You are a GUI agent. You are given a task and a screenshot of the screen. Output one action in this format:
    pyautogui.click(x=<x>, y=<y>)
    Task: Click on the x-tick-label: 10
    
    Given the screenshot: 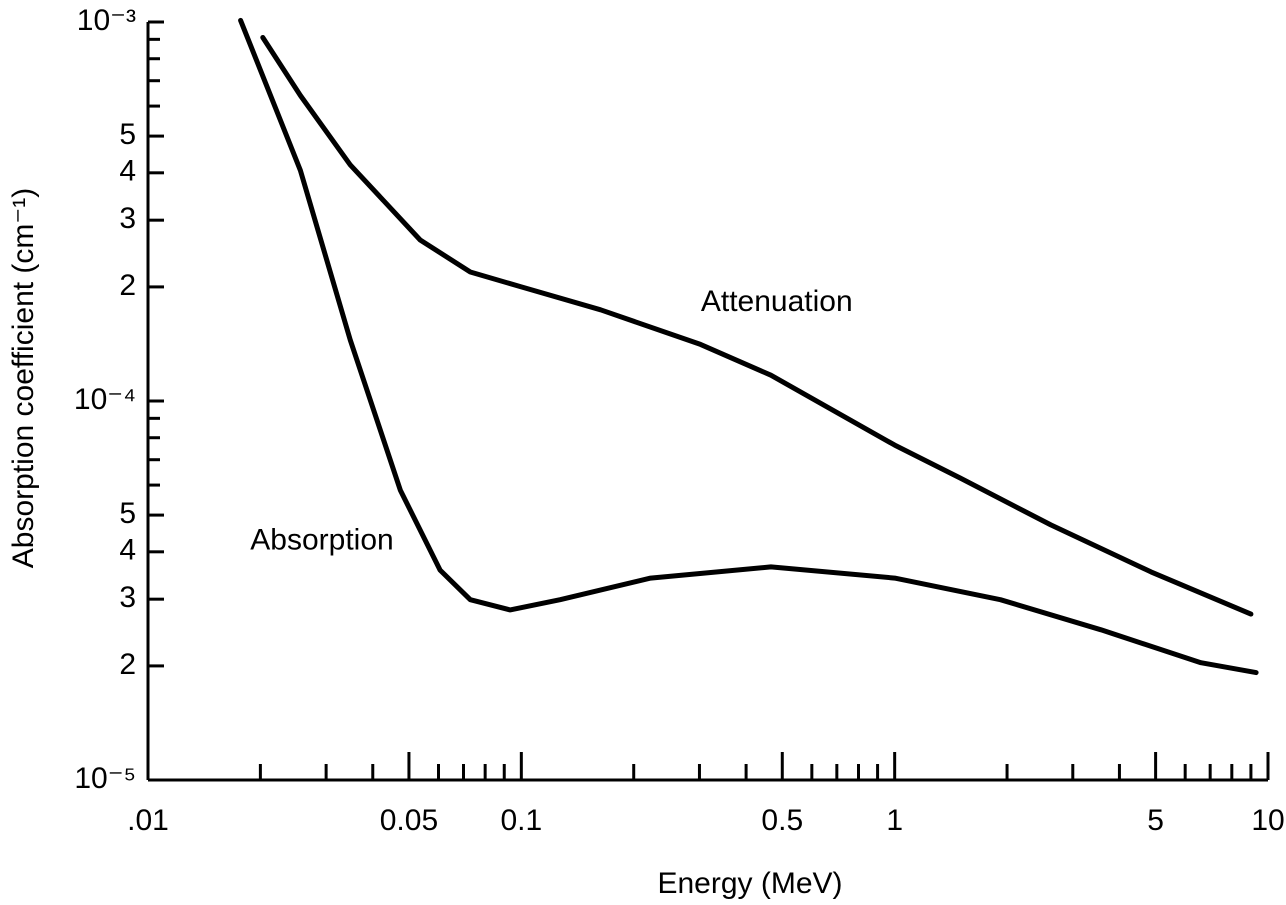 What is the action you would take?
    pyautogui.click(x=1267, y=820)
    